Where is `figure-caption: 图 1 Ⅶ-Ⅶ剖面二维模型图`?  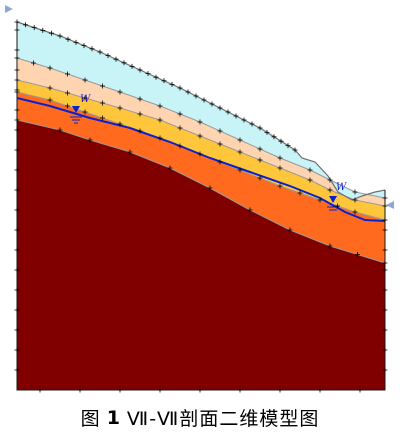 figure-caption: 图 1 Ⅶ-Ⅶ剖面二维模型图 is located at coordinates (200, 417).